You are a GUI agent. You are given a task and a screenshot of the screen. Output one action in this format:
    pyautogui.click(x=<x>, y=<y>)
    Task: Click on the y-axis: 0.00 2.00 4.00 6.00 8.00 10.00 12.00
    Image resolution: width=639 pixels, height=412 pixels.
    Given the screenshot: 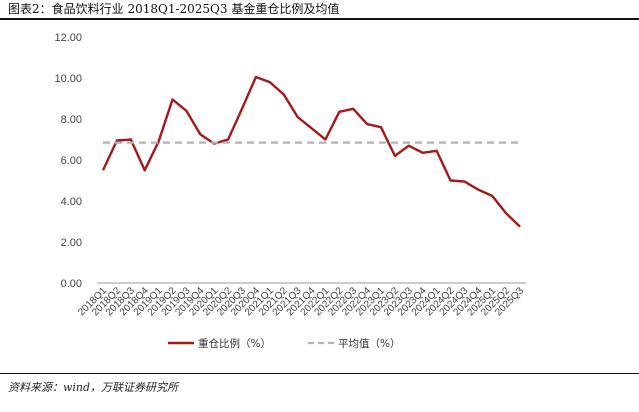 What is the action you would take?
    pyautogui.click(x=68, y=161)
    